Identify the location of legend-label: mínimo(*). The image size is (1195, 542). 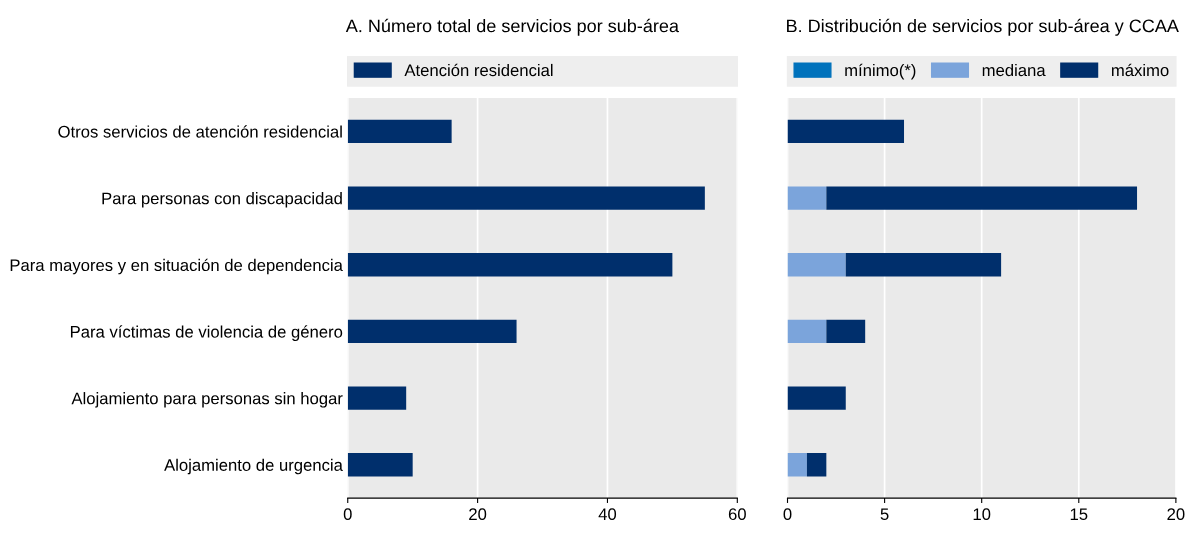
(880, 71).